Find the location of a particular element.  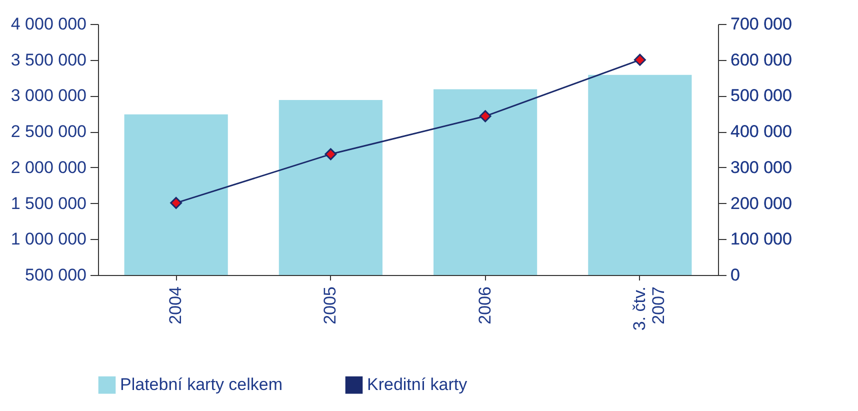

y2-tick-label: 200 000 is located at coordinates (761, 203).